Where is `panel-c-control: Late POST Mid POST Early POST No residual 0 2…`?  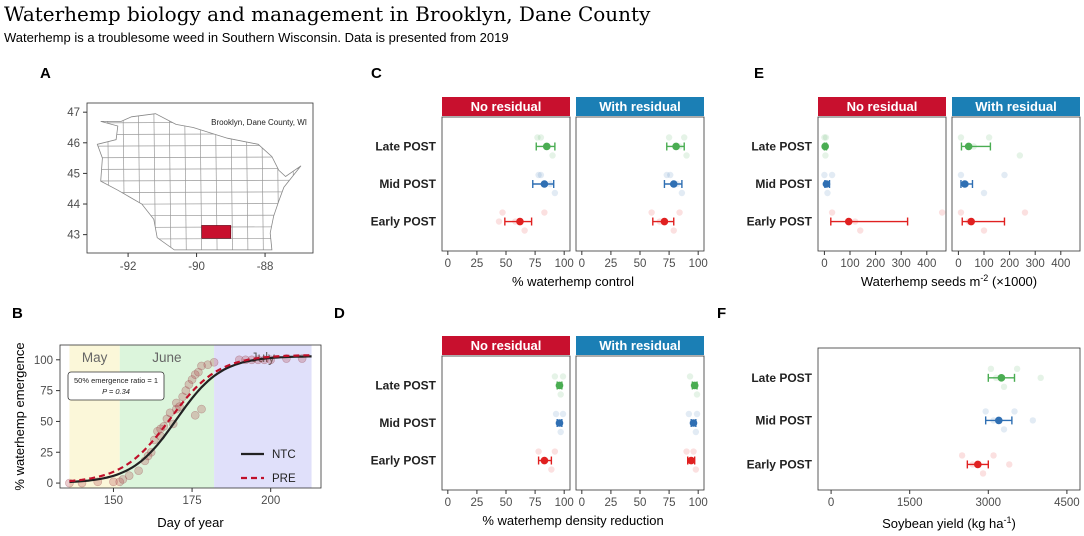
panel-c-control: Late POST Mid POST Early POST No residual 0 2… is located at coordinates (539, 193).